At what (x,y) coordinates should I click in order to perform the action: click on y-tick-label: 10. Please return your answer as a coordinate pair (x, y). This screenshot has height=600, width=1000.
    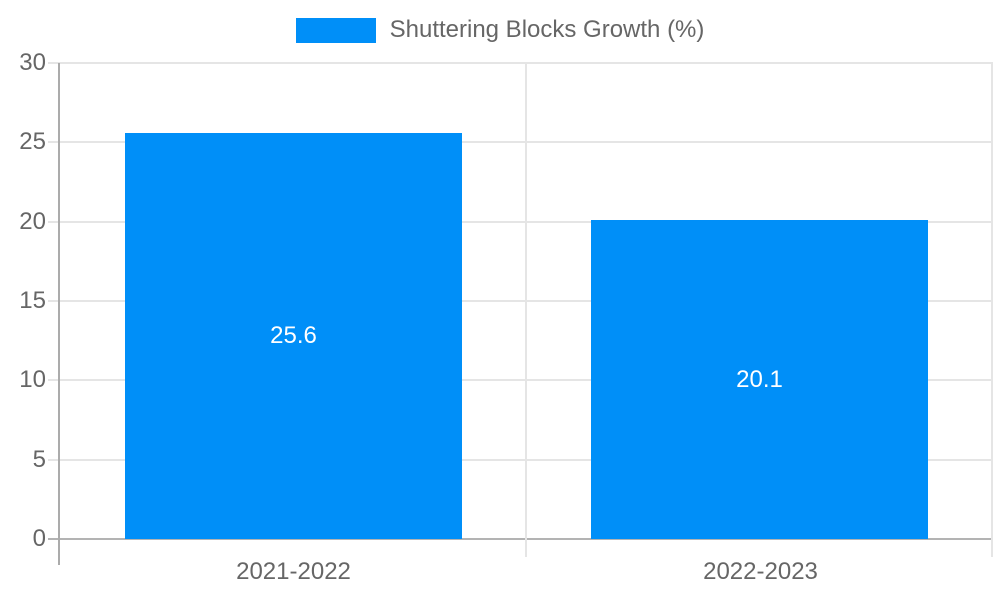
    Looking at the image, I should click on (32, 379).